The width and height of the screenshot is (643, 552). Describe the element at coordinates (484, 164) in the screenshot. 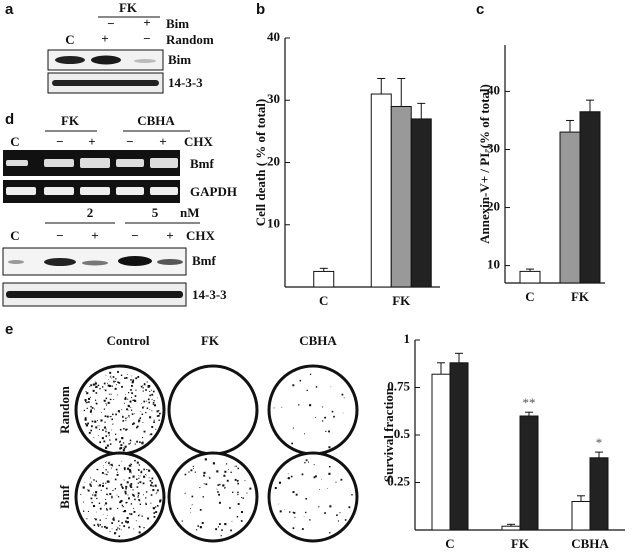

I see `y-axis-label: Annexin-V+ / PI-(% of total)` at that location.